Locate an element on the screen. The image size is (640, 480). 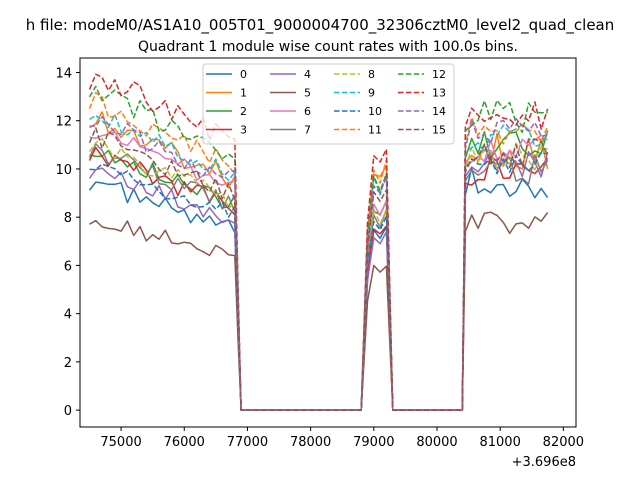
y-tick-label: 0 is located at coordinates (68, 411).